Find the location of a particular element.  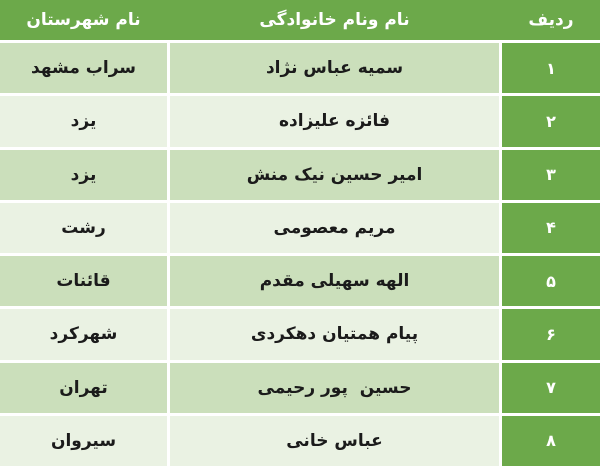

header-city: نام شهرستان is located at coordinates (83, 20).